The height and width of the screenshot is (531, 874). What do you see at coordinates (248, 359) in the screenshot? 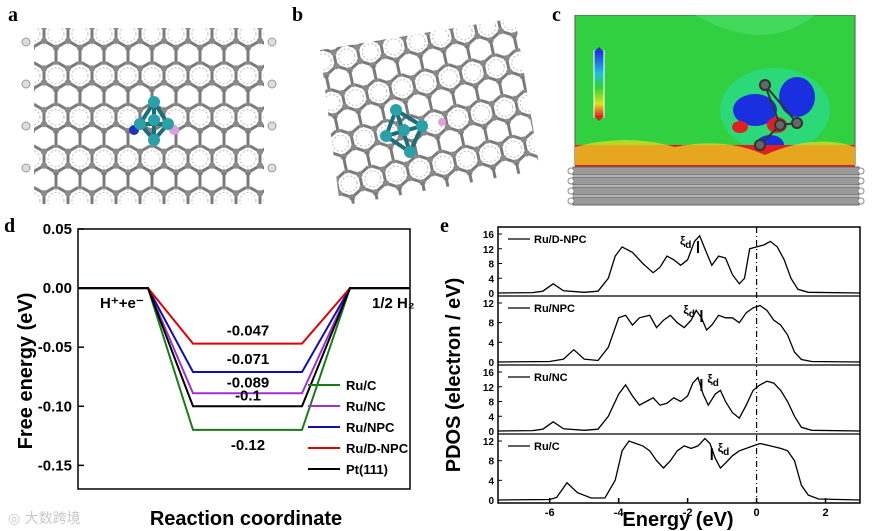
I see `energy-value-label: -0.071` at bounding box center [248, 359].